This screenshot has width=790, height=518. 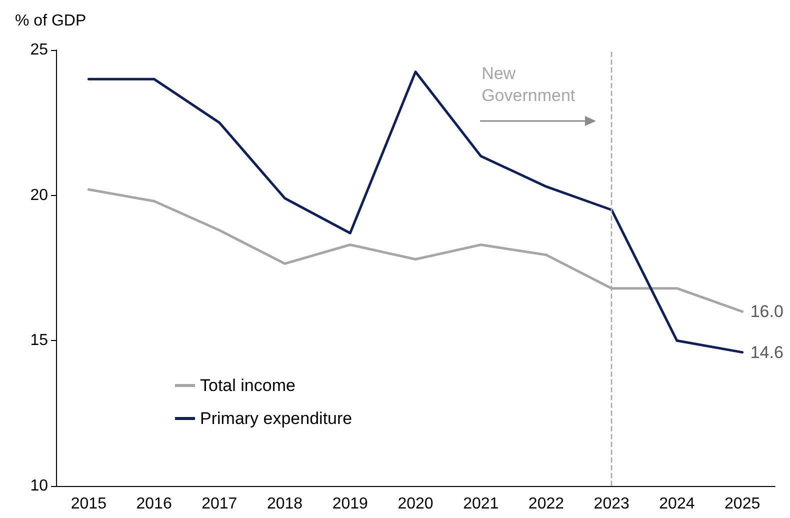 I want to click on x-tick-label: 2015, so click(x=88, y=504).